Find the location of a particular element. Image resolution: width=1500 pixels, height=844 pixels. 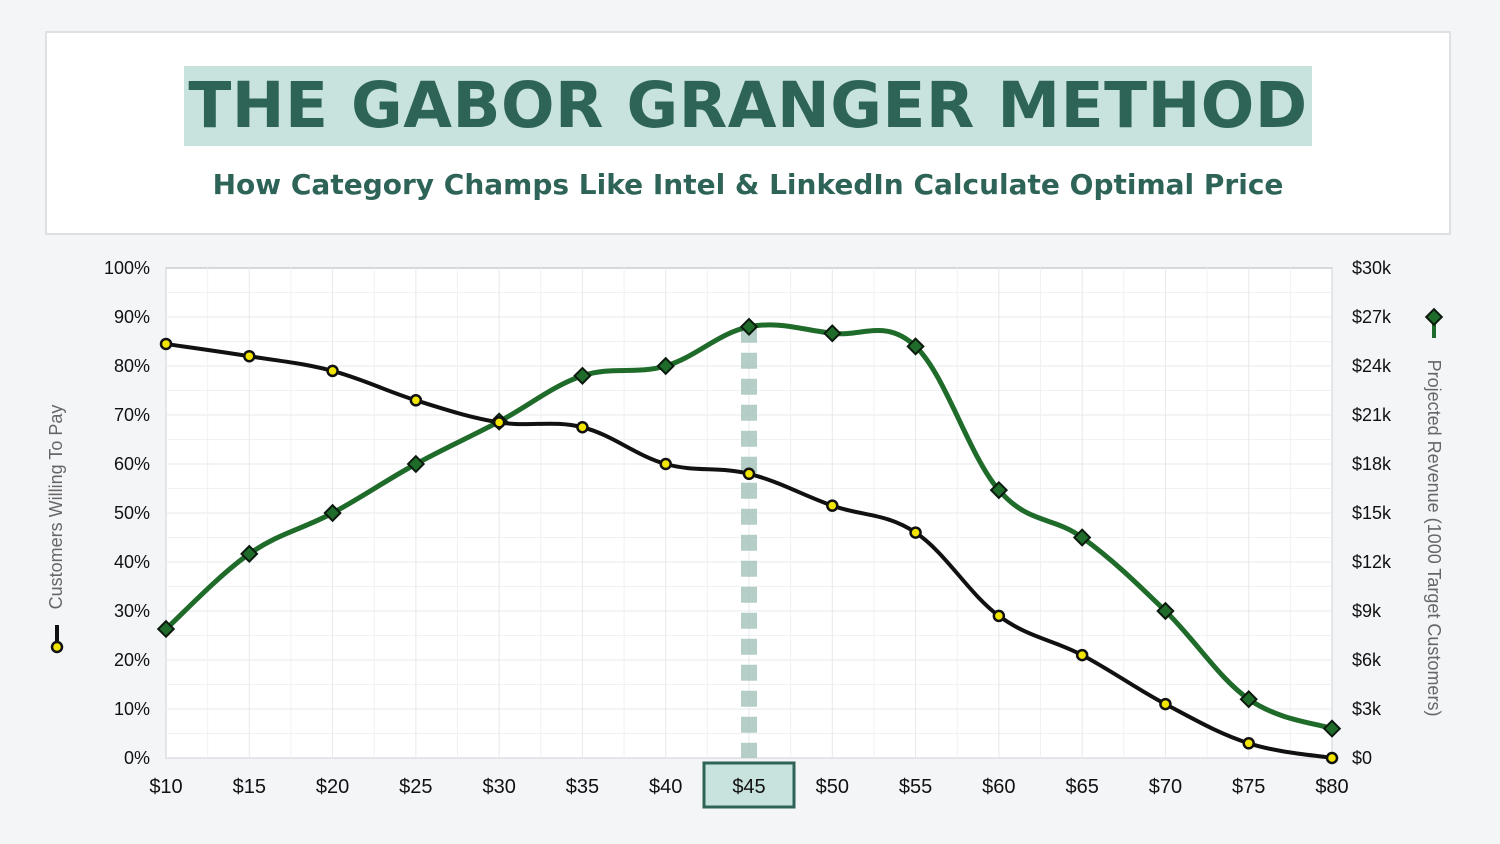

right-axis-tick-label: $18k is located at coordinates (1372, 464).